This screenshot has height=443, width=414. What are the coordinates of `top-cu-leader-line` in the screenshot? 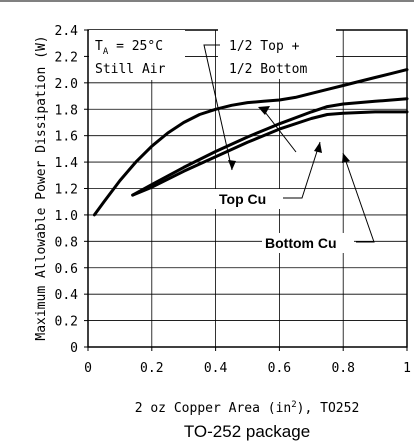 It's located at (302, 170).